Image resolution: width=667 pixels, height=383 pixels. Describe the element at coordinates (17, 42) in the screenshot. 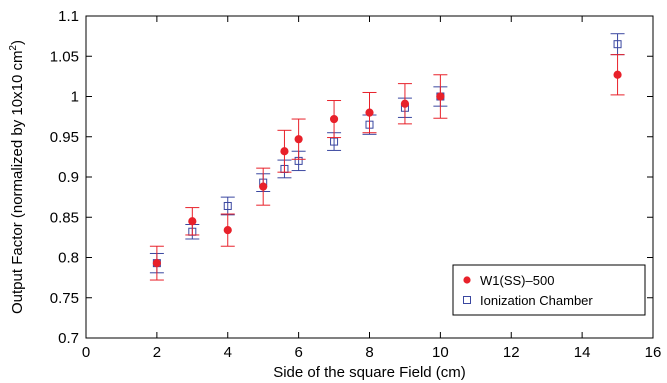

I see `y-axis-title-end: )` at that location.